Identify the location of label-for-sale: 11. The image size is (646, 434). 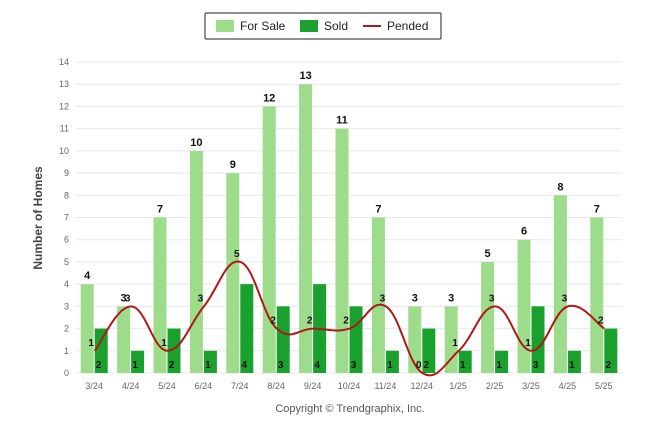
(342, 121).